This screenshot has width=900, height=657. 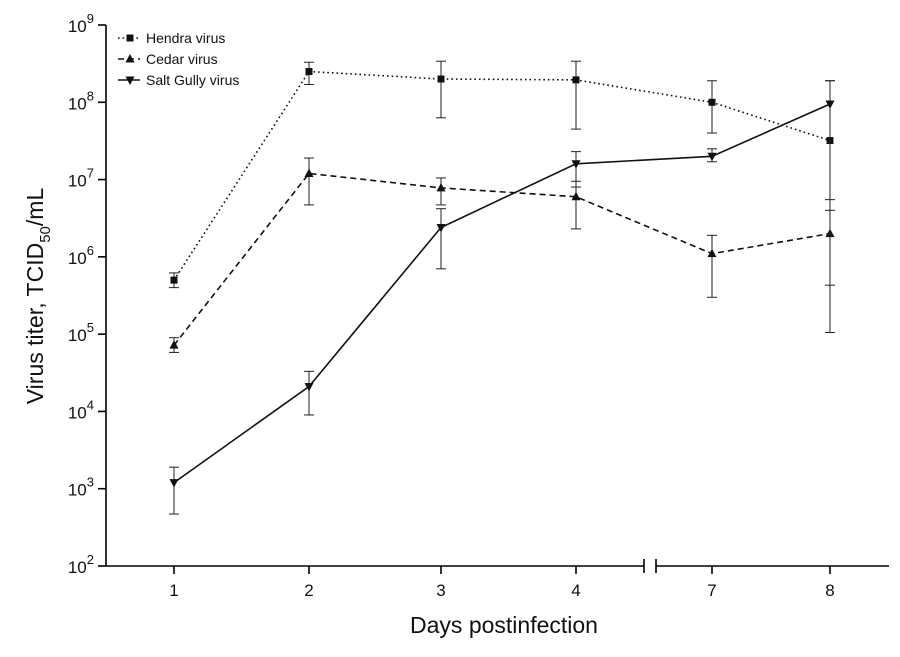 What do you see at coordinates (829, 590) in the screenshot?
I see `x-tick-label: 8` at bounding box center [829, 590].